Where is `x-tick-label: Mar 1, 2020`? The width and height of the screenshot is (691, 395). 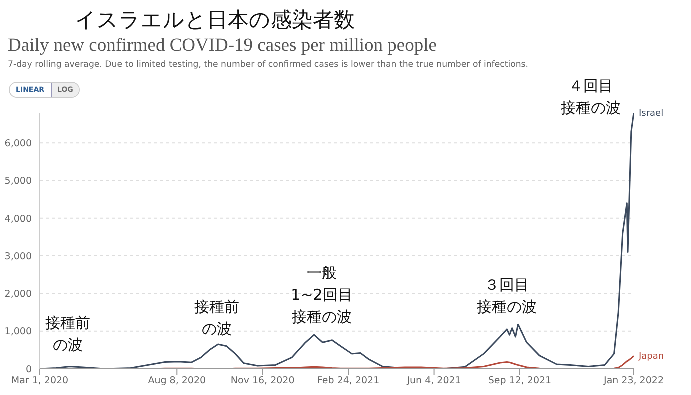 x-tick-label: Mar 1, 2020 is located at coordinates (40, 381).